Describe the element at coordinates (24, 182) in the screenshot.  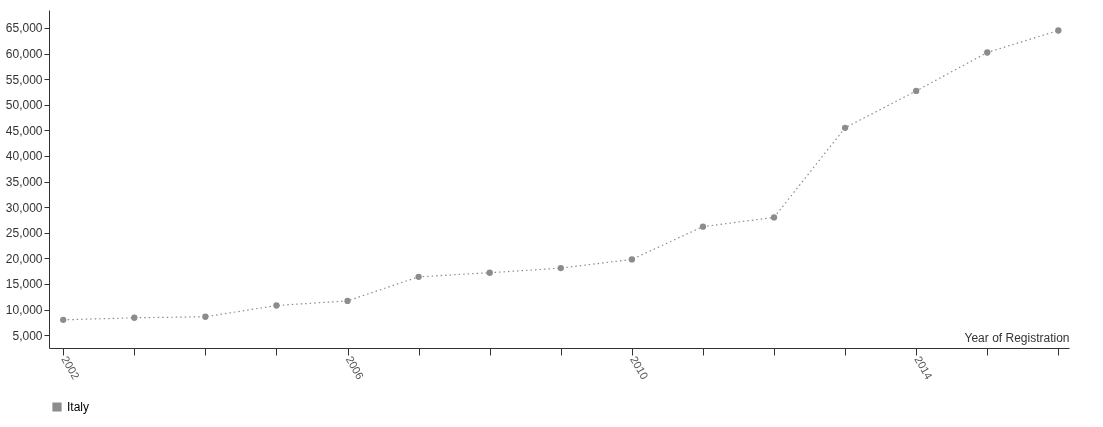
I see `y-tick-label: 35,000` at that location.